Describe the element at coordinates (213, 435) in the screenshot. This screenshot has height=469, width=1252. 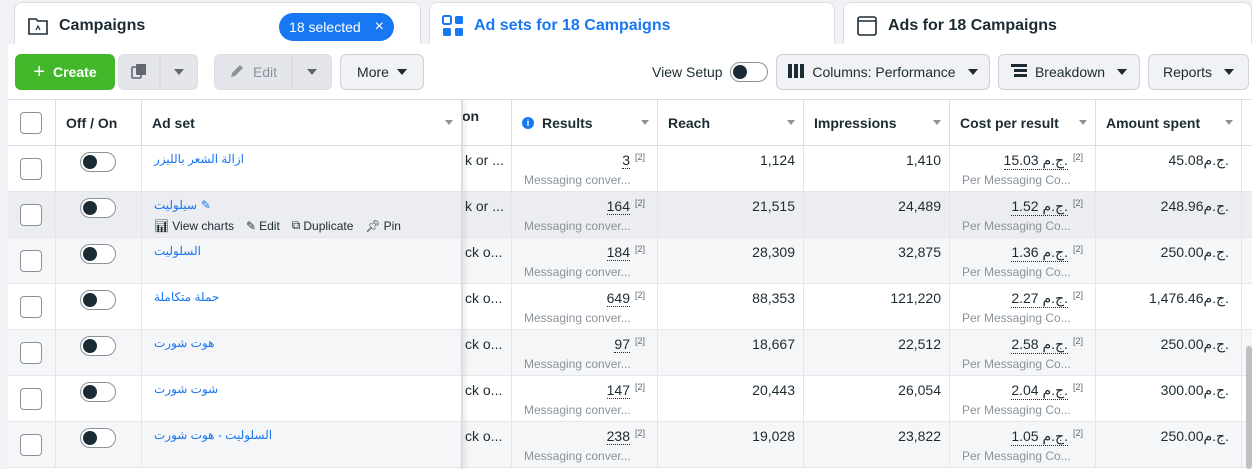
I see `adset-name: السلوليت - هوت شورت` at that location.